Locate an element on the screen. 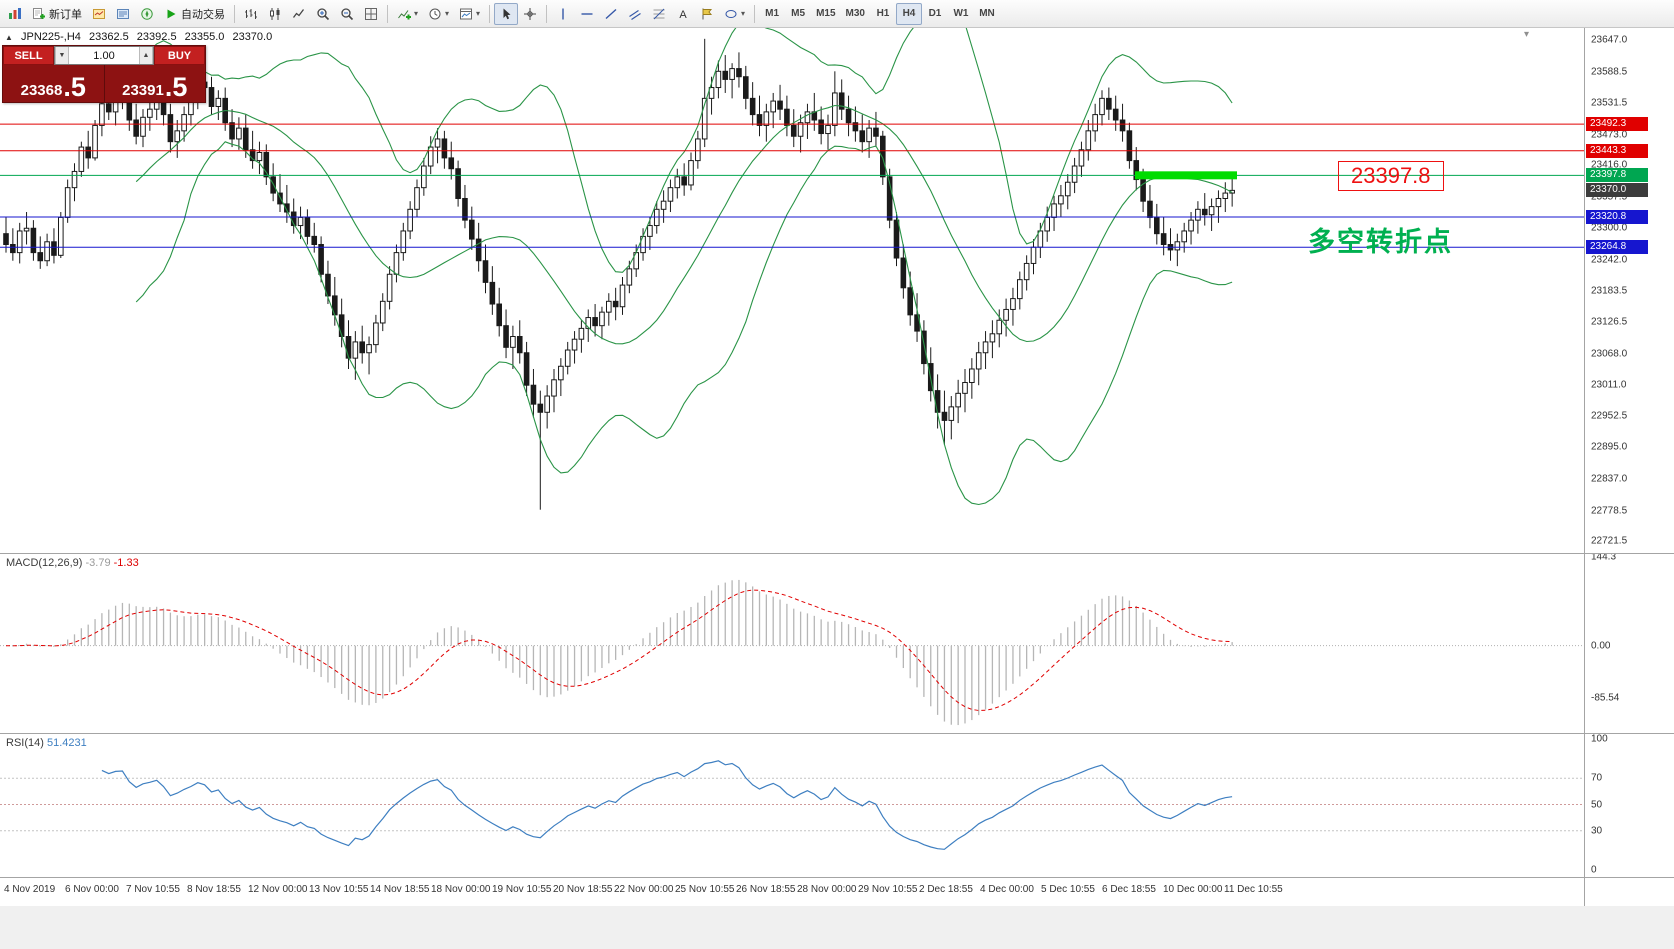 The height and width of the screenshot is (949, 1674). ohlc-open: 23362.5 is located at coordinates (108, 37).